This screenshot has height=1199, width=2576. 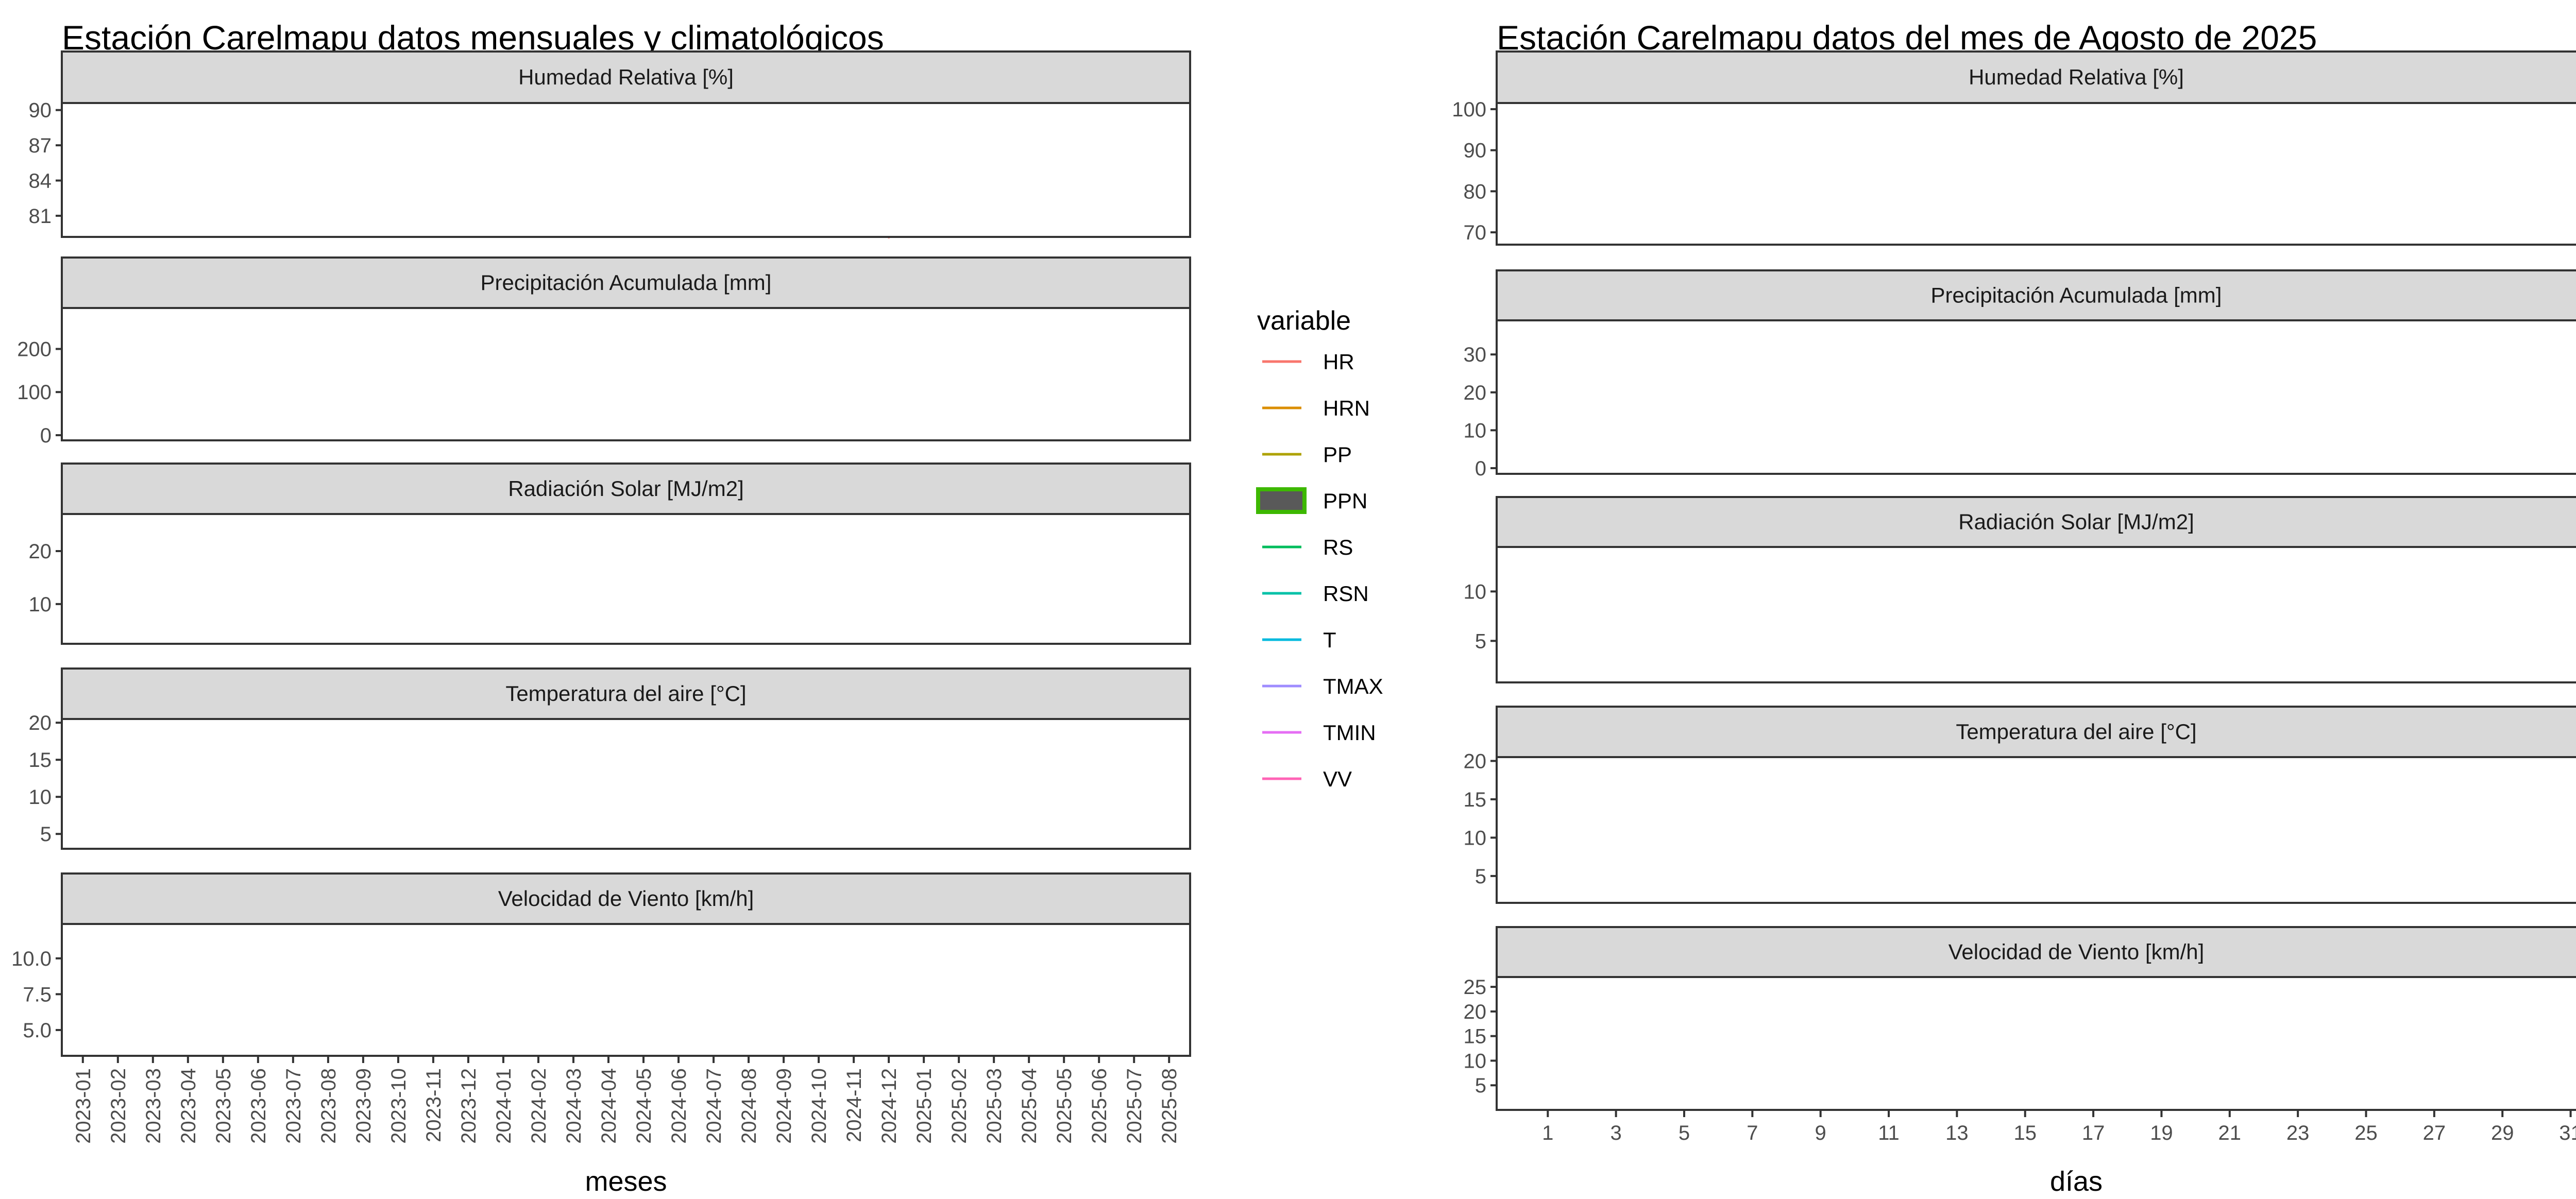 What do you see at coordinates (433, 1105) in the screenshot?
I see `x-tick-label: 2023-11` at bounding box center [433, 1105].